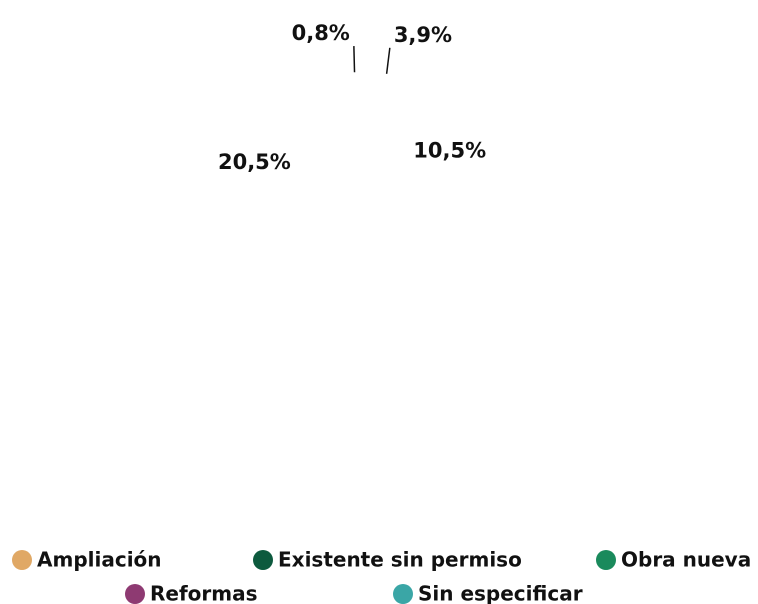  What do you see at coordinates (254, 162) in the screenshot?
I see `data-label: 20,5%` at bounding box center [254, 162].